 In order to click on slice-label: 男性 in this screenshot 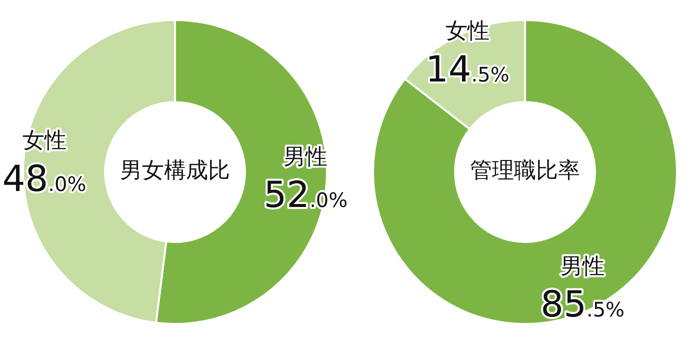, I will do `click(582, 267)`.